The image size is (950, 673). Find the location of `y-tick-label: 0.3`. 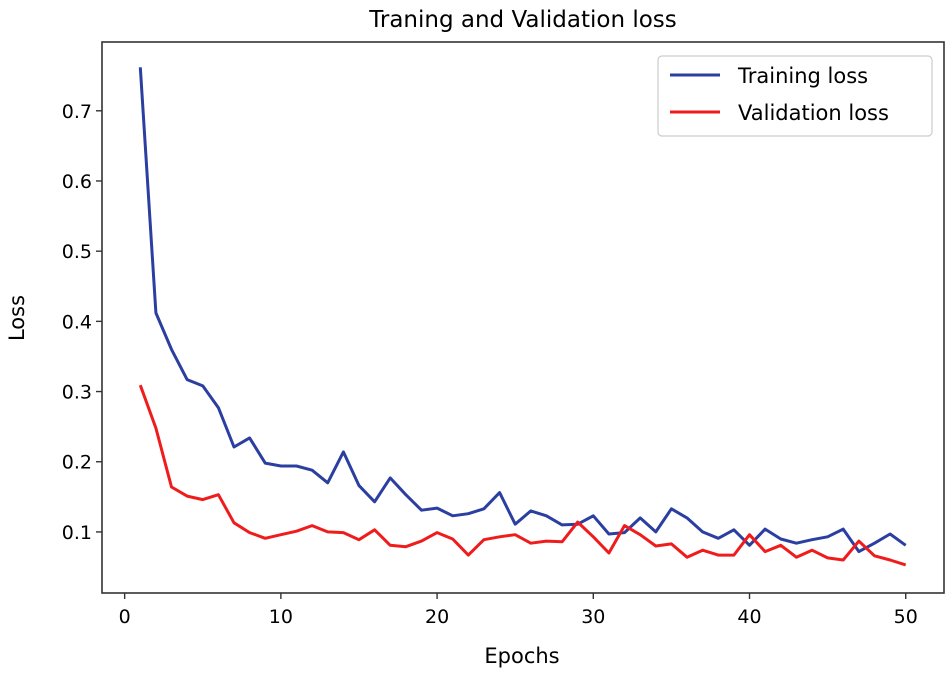

y-tick-label: 0.3 is located at coordinates (77, 393).